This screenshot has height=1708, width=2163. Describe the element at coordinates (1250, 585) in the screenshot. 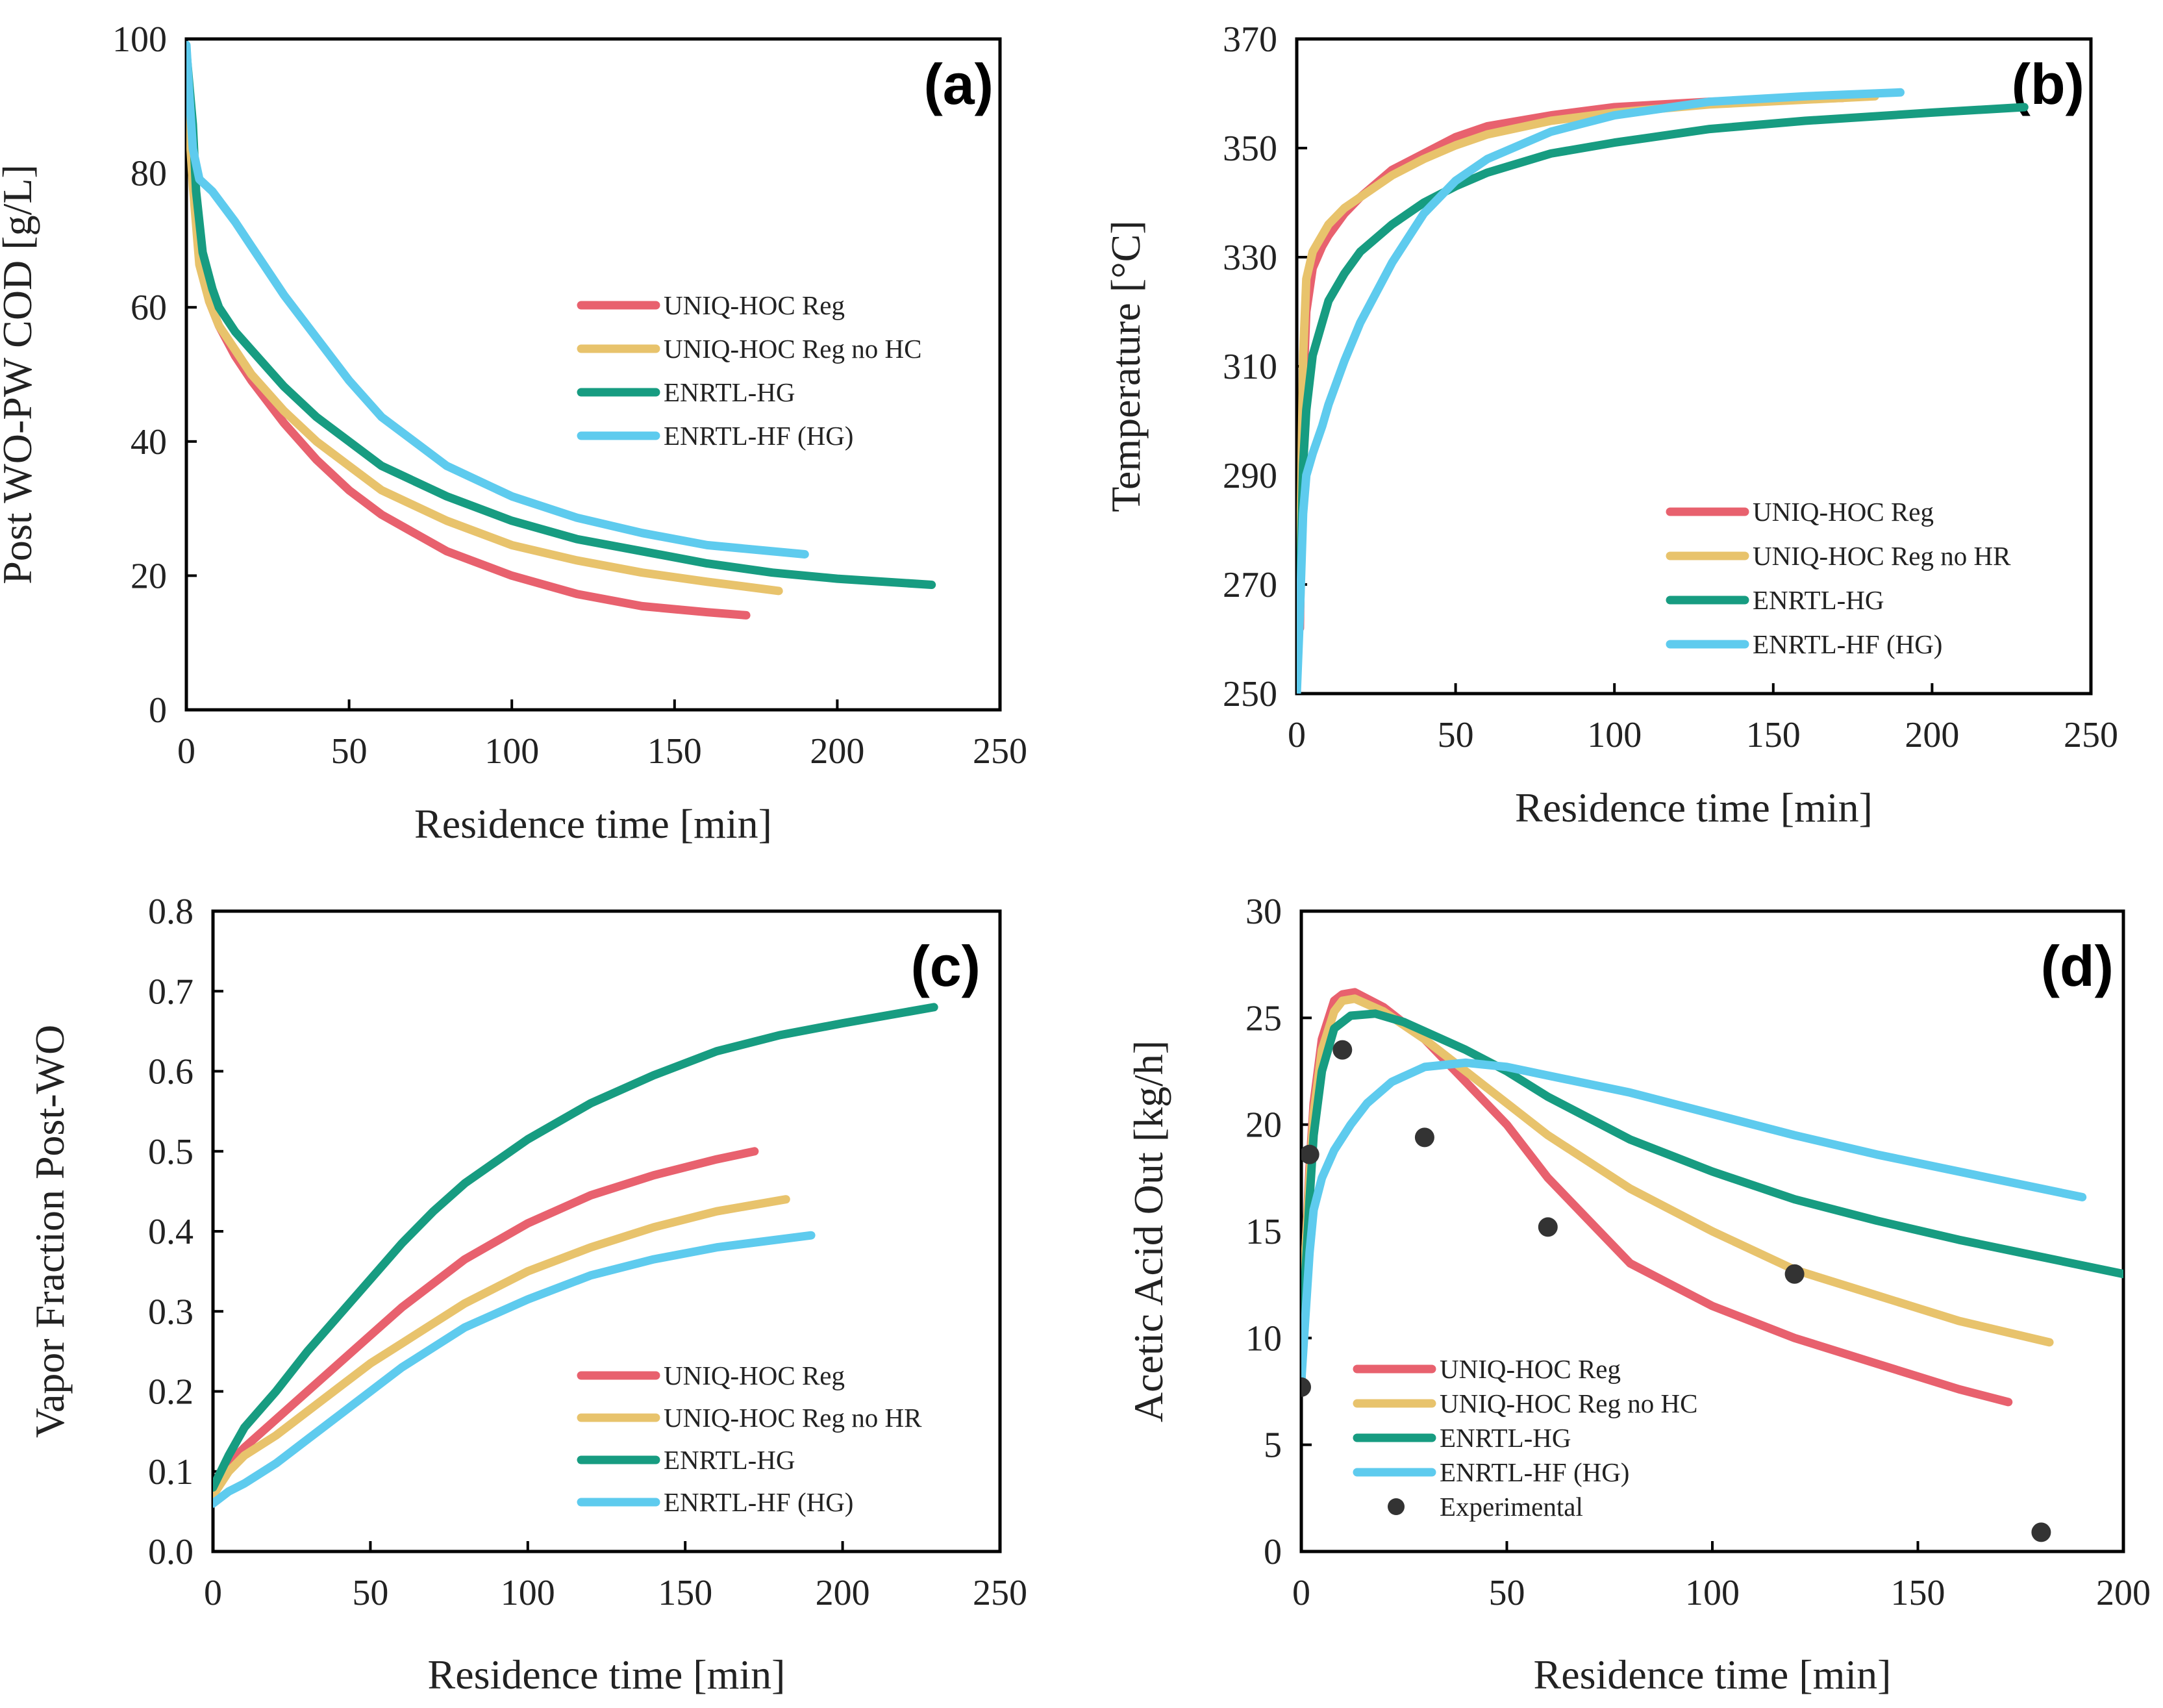

I see `y-tick-label: 270` at that location.